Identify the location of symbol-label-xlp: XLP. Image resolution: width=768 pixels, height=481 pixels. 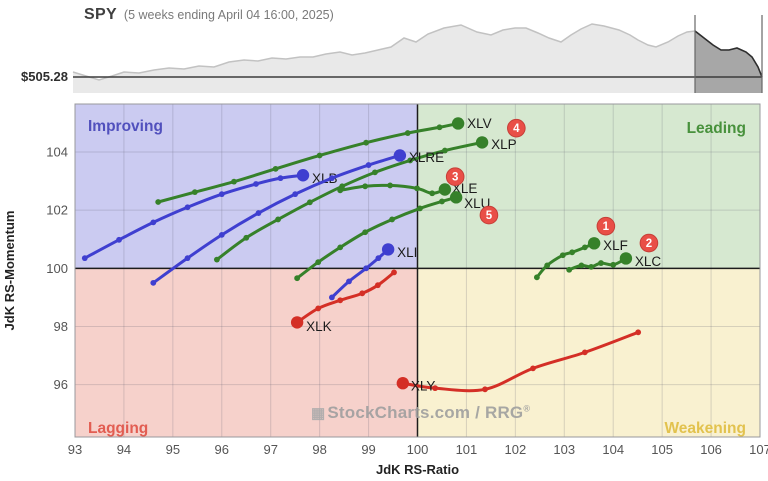
(504, 144).